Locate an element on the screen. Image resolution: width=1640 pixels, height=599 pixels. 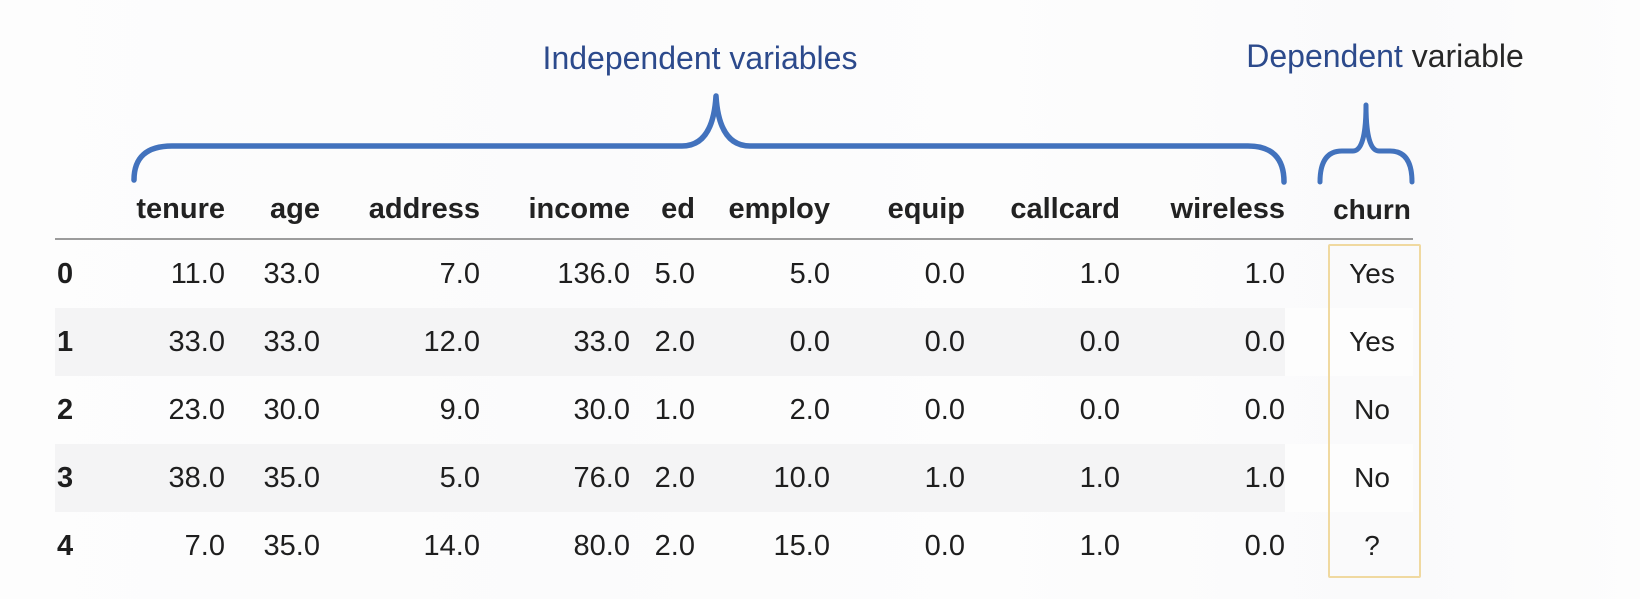
cell-tenure: 11.0 is located at coordinates (197, 273).